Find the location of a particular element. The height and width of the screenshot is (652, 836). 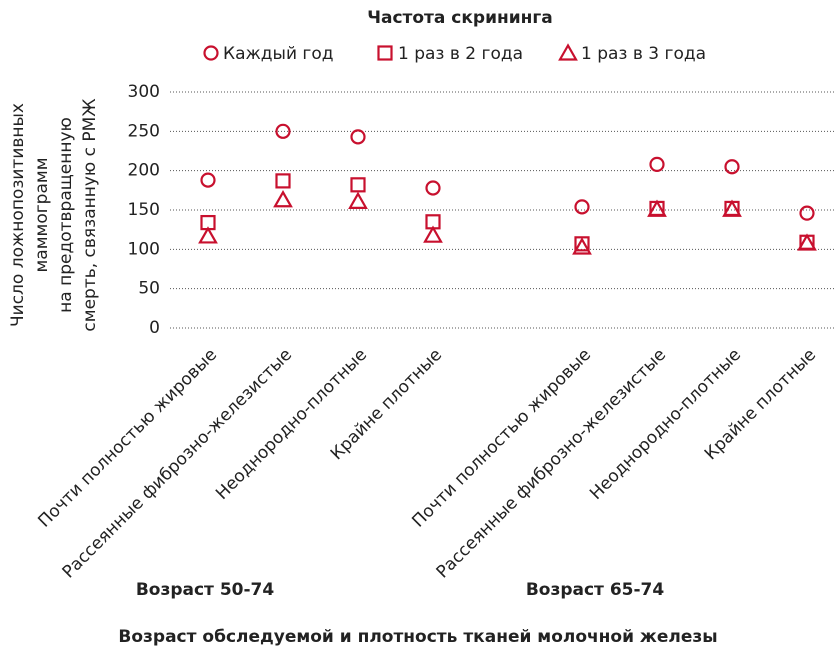

y-axis-title: на предотвращенную is located at coordinates (66, 215).